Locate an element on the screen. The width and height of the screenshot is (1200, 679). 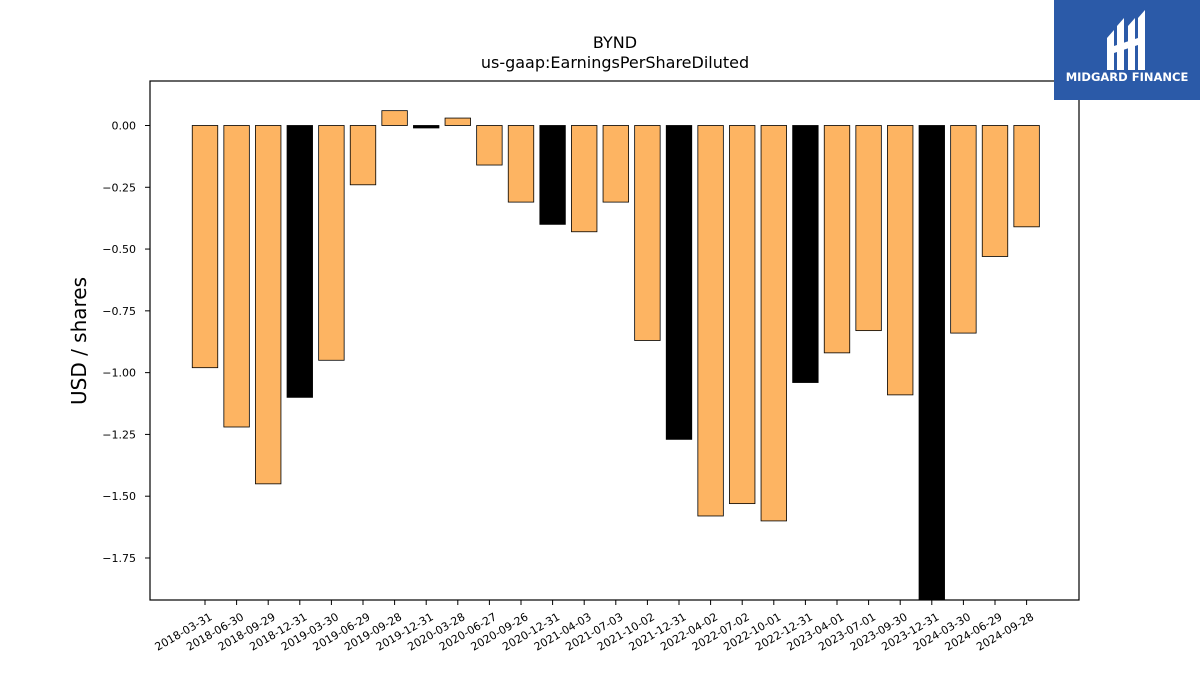
y-tick-label: −0.50 is located at coordinates (119, 249).